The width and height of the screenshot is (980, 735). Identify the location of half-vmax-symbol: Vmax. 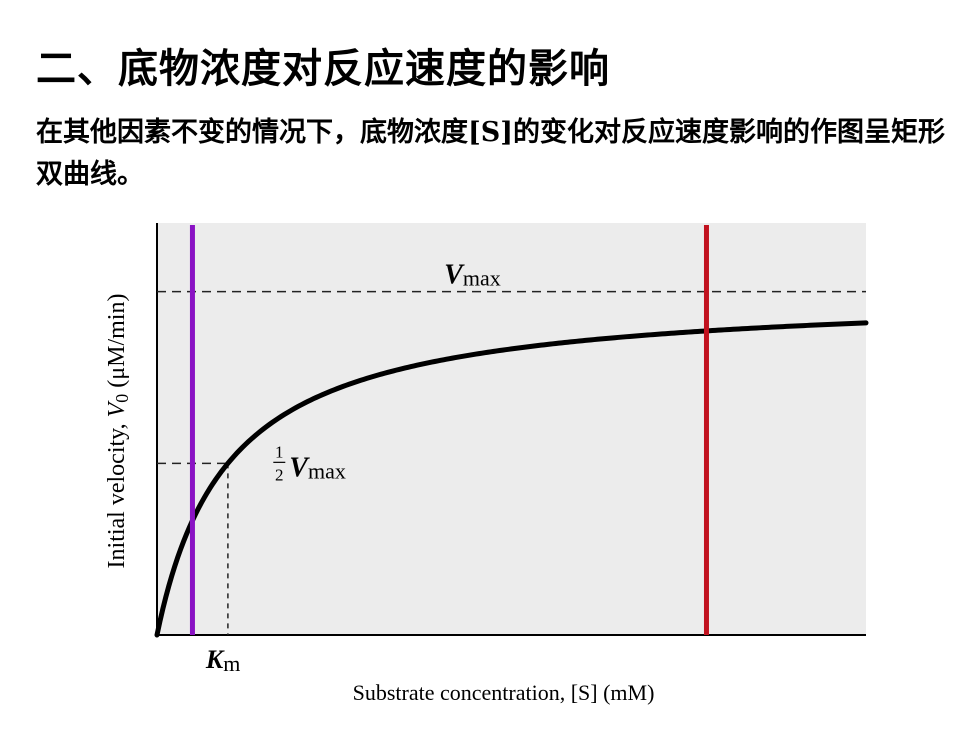
(317, 467).